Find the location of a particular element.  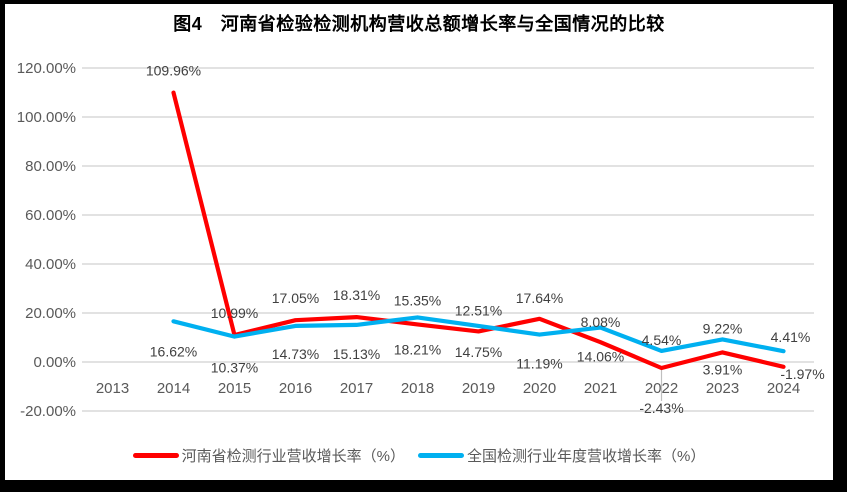

henan-data-label: 18.31% is located at coordinates (356, 295).